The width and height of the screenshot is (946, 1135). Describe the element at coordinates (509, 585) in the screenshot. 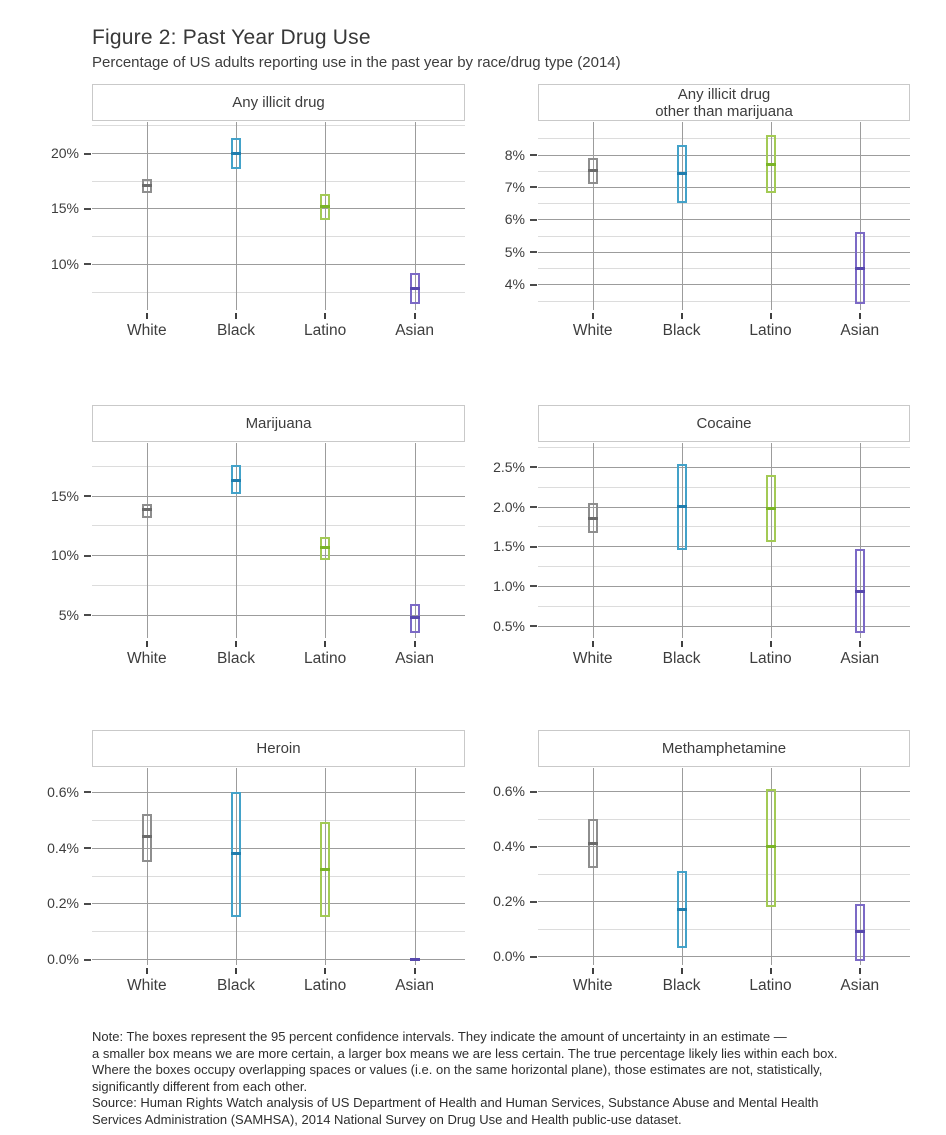

I see `y-axis-label: 1.0%` at that location.